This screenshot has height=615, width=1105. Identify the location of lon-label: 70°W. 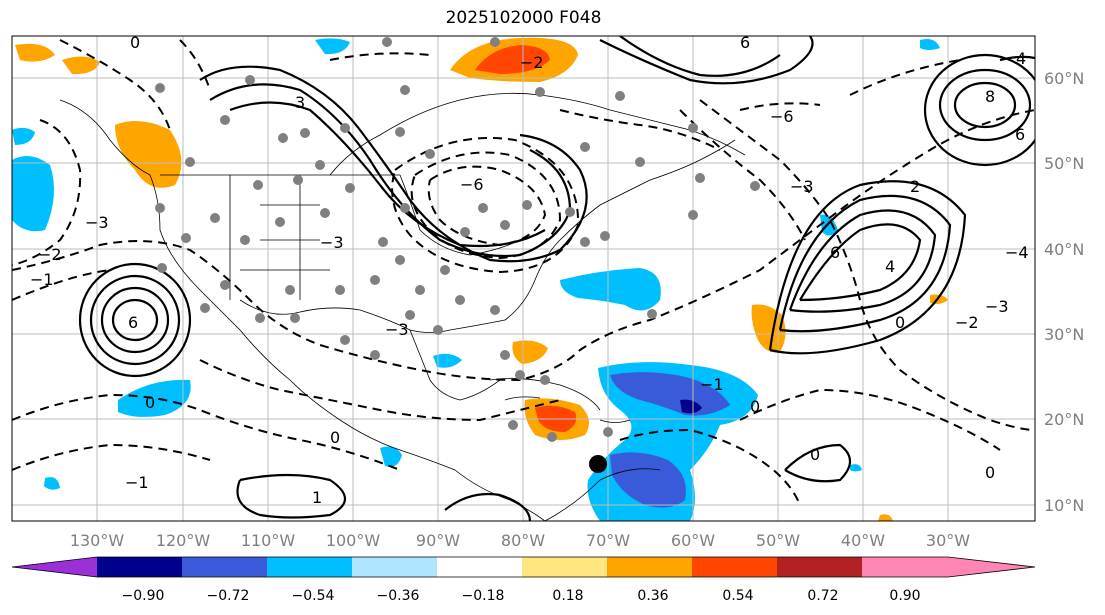
(608, 540).